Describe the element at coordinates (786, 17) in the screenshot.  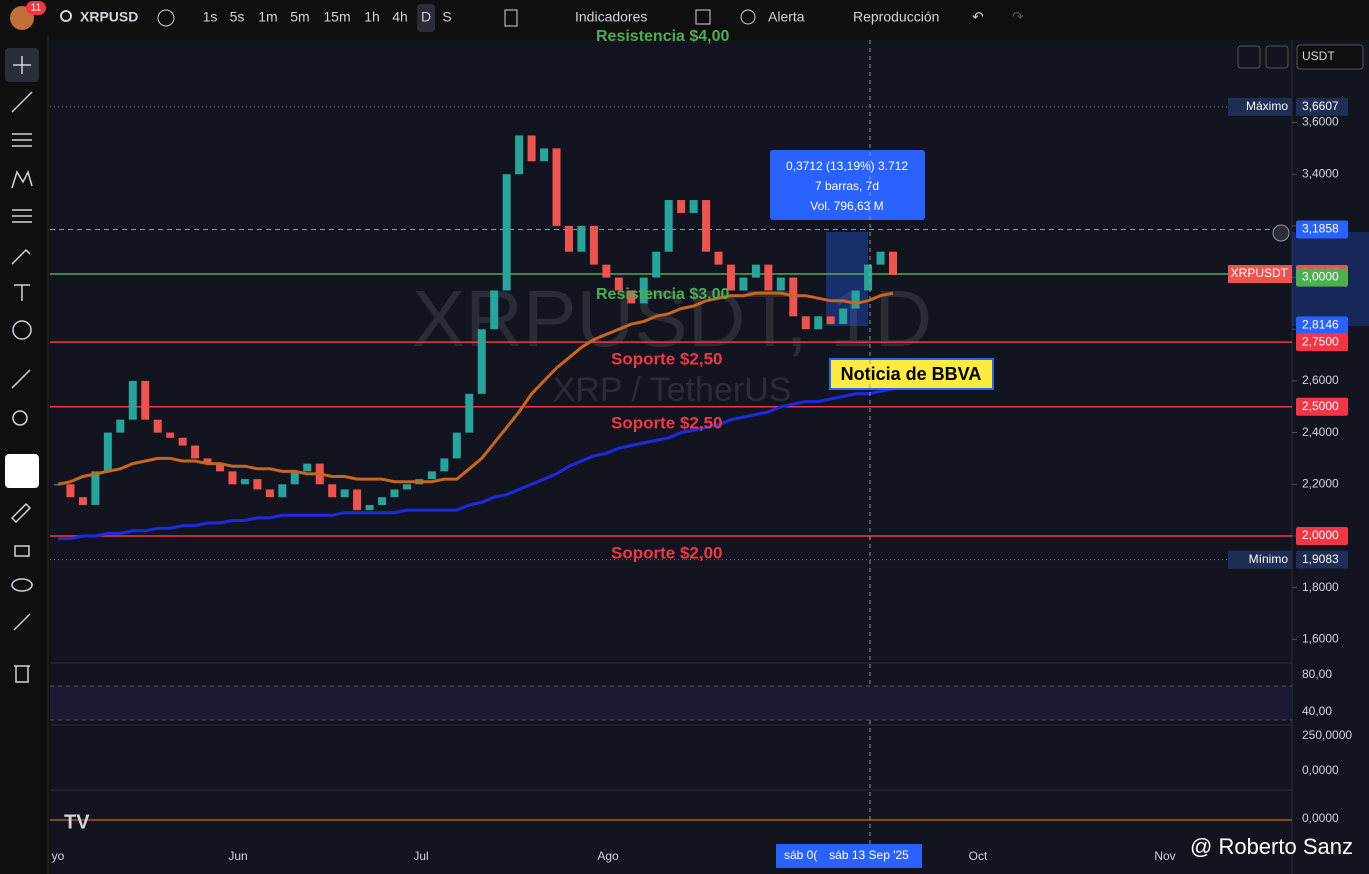
I see `alert: Alerta` at that location.